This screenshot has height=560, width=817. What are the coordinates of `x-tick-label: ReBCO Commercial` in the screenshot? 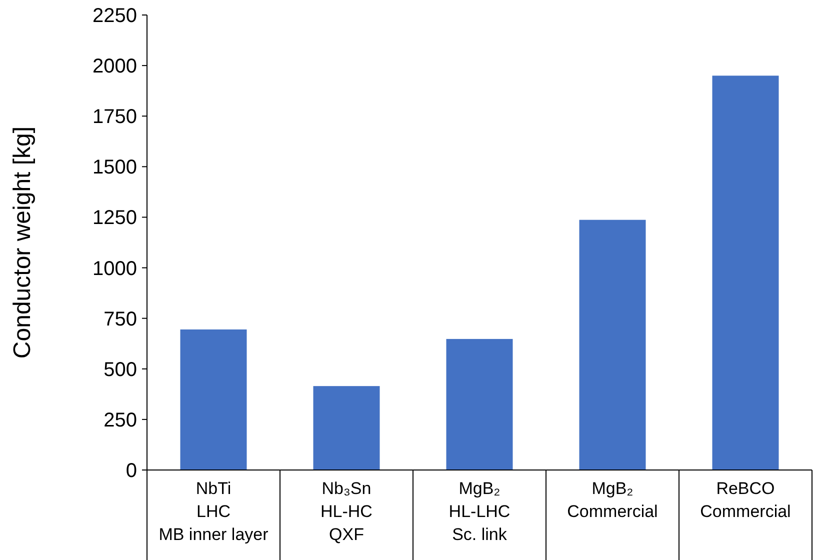 It's located at (745, 500).